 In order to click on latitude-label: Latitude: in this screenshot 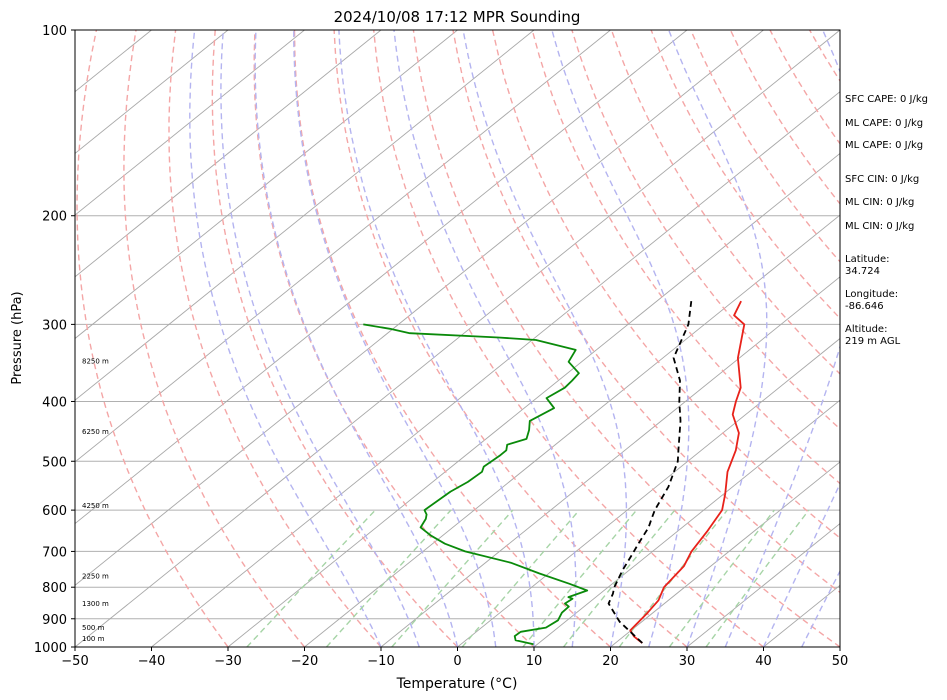, I will do `click(867, 259)`.